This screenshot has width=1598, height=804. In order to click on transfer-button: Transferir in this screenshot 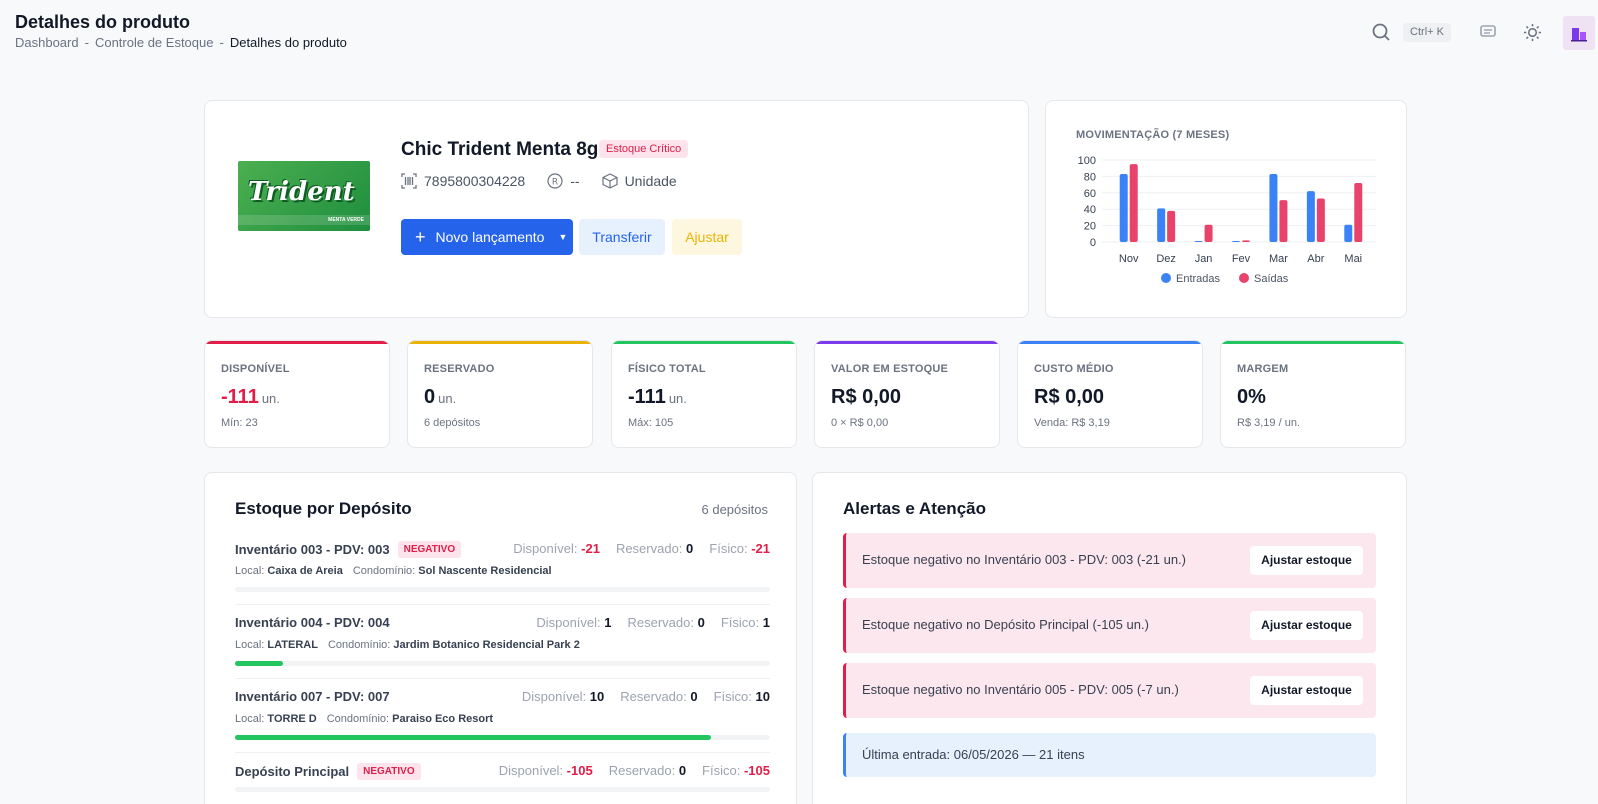, I will do `click(622, 237)`.